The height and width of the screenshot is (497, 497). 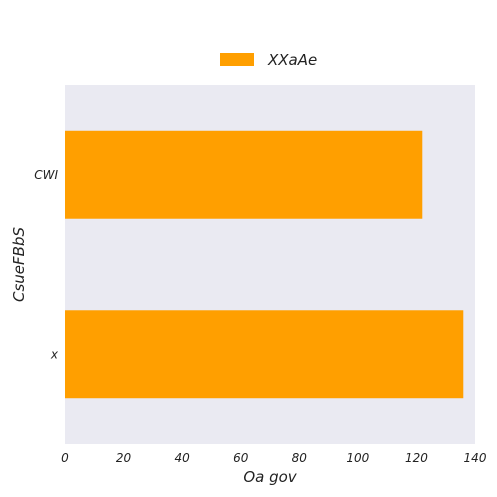 I want to click on x-tick-label: 0, so click(x=65, y=458).